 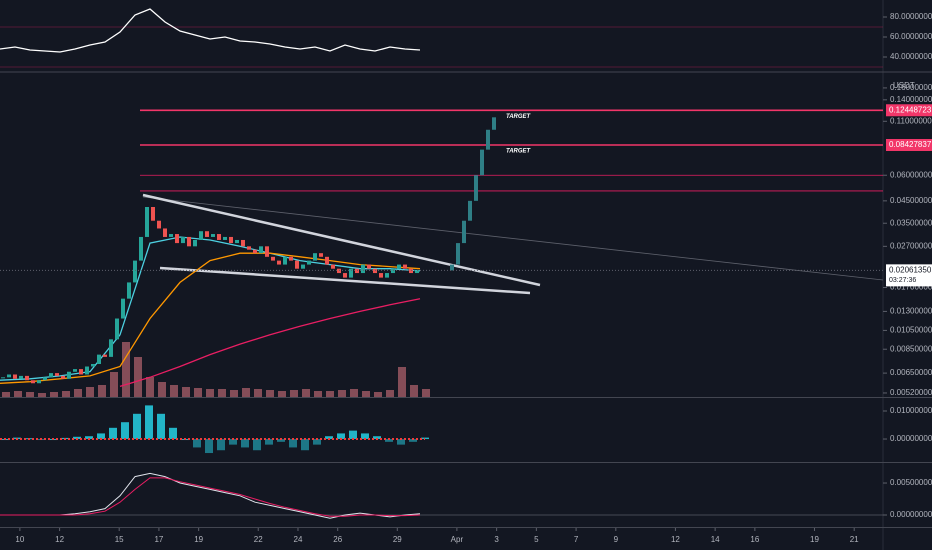 I want to click on x-tick-label: 17, so click(x=158, y=539).